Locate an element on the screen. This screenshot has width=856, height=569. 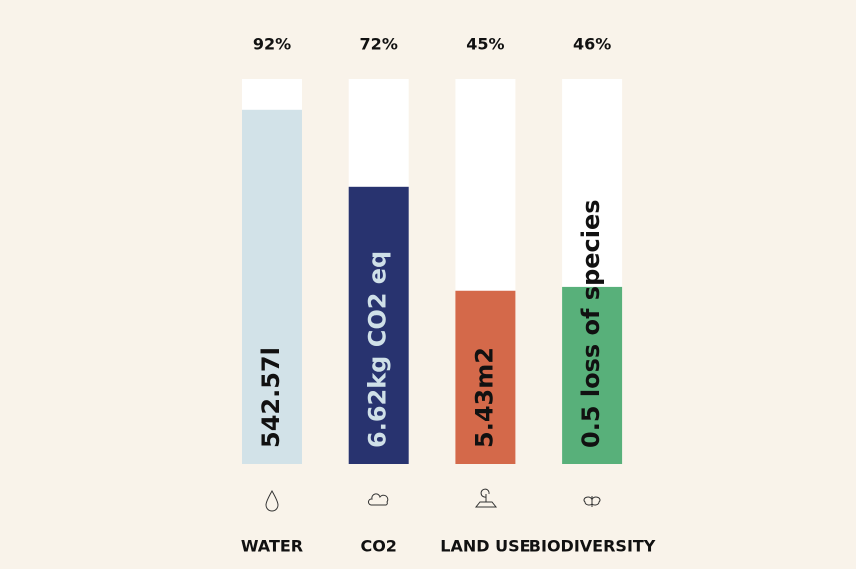
category-label: BIODIVERSITY is located at coordinates (592, 546).